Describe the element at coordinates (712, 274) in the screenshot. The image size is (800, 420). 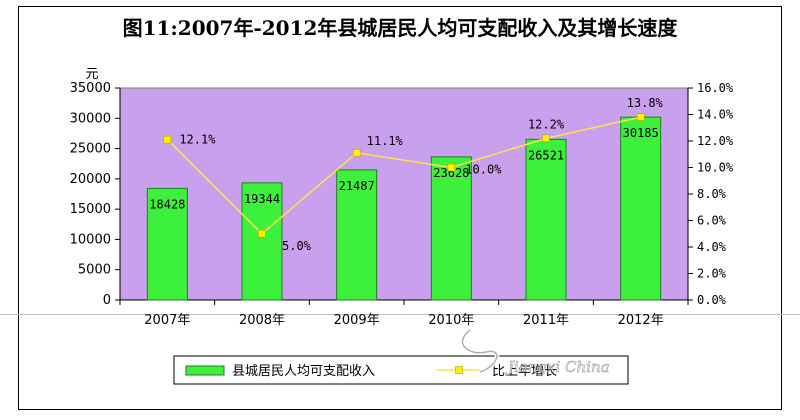
I see `y-axis-right-tick-label: 2.0%` at that location.